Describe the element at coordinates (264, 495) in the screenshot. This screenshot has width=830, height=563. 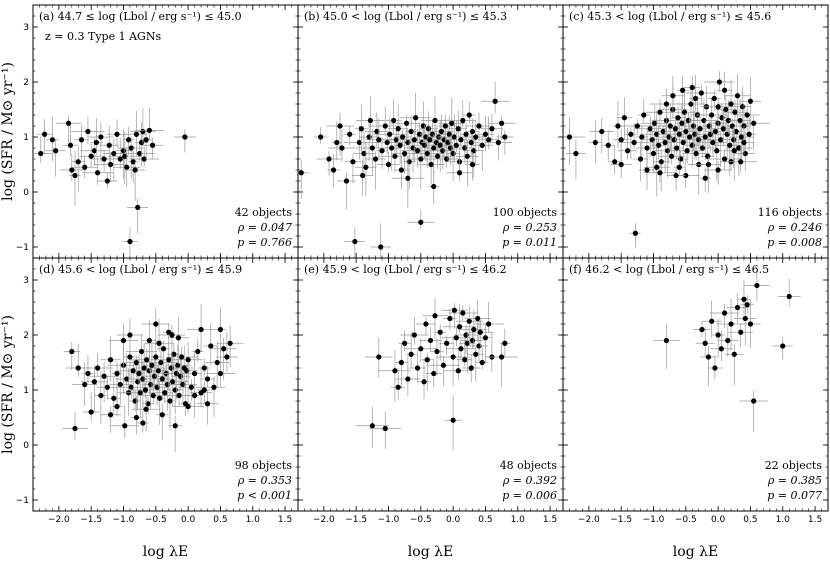
I see `p-value: p < 0.001` at that location.